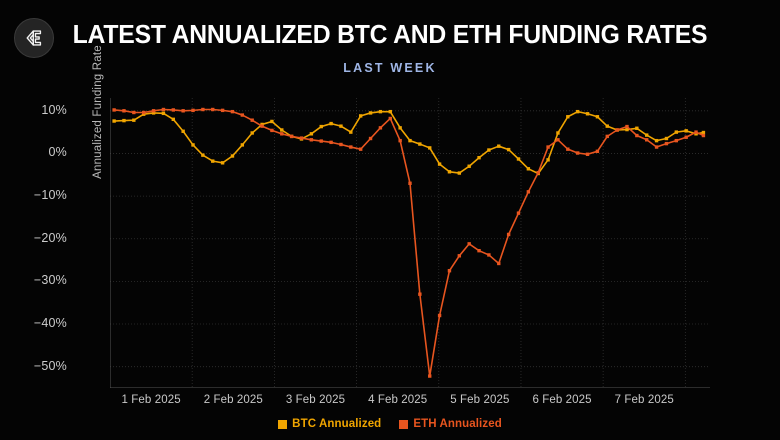 The height and width of the screenshot is (440, 780). I want to click on x-axis-tick-label: 4 Feb 2025, so click(398, 400).